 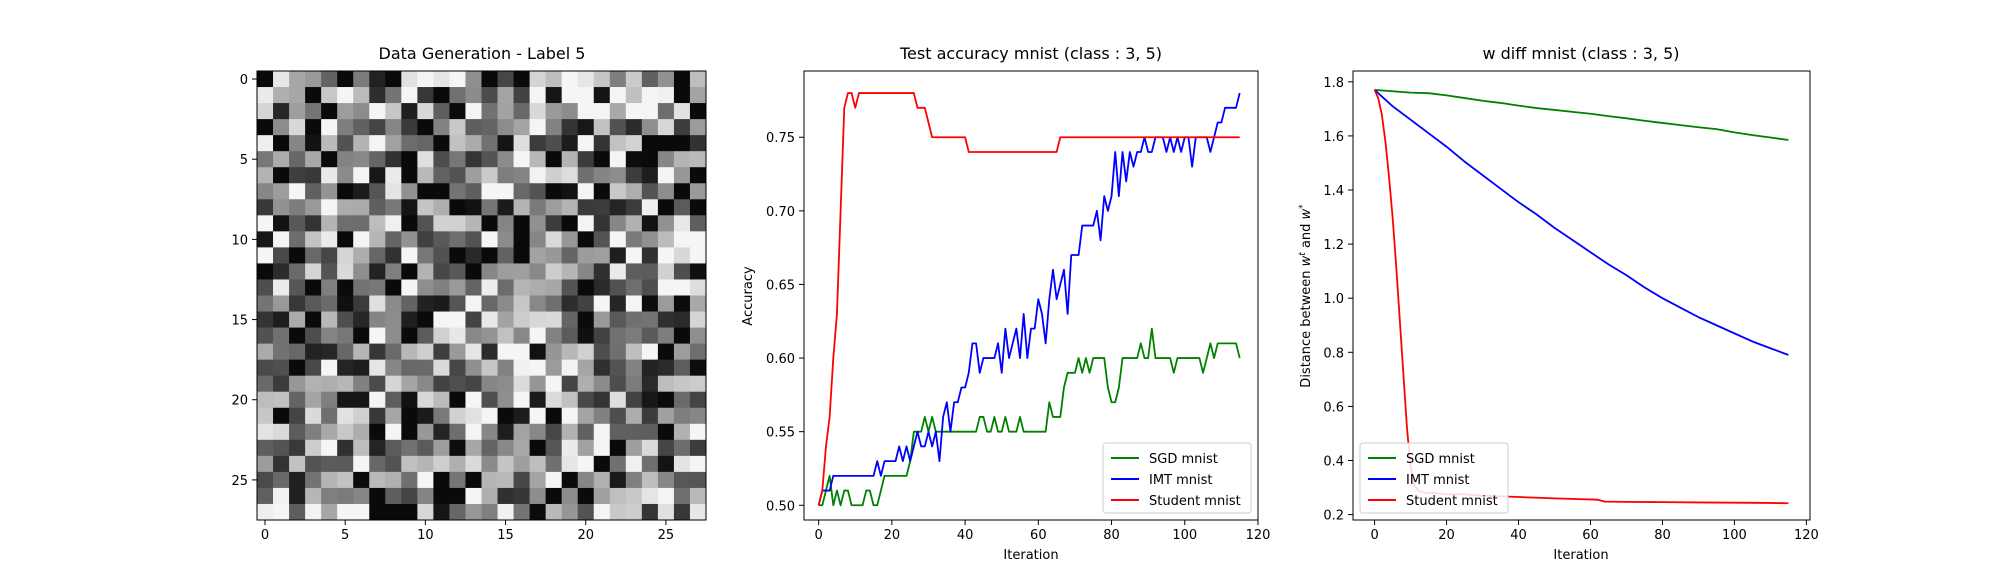 What do you see at coordinates (1038, 535) in the screenshot?
I see `accuracy-xtick-label: 60` at bounding box center [1038, 535].